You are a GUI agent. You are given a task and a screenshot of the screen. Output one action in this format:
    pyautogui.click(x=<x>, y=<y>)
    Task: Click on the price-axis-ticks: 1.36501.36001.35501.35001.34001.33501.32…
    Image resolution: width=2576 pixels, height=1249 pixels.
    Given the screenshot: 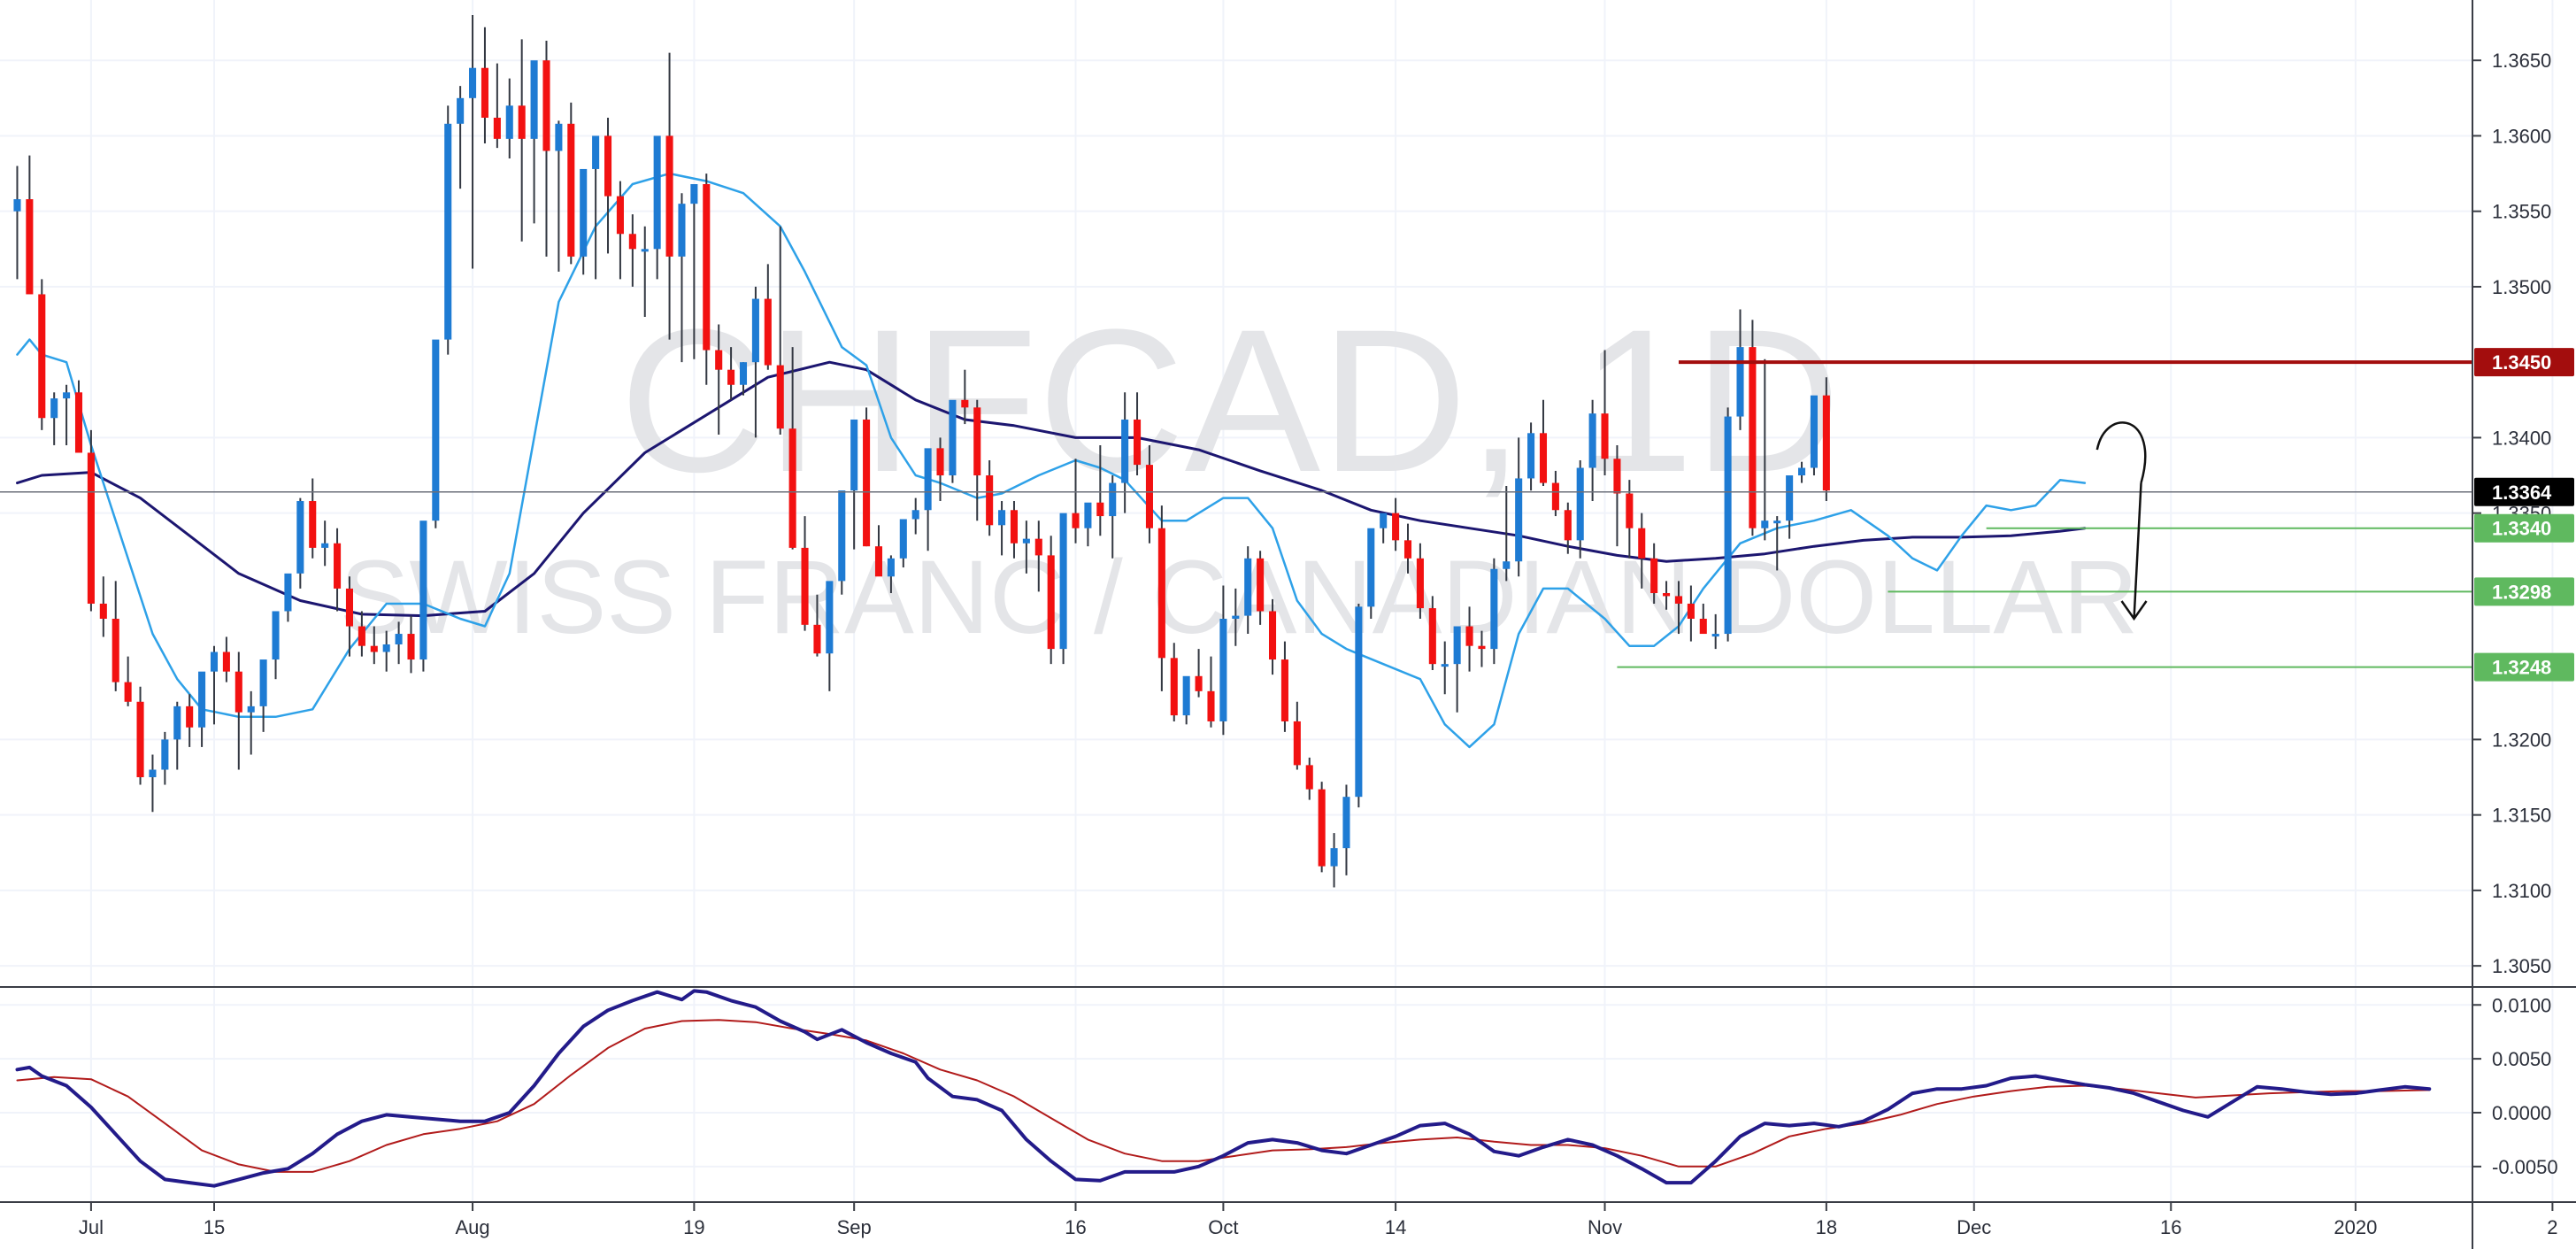 What is the action you would take?
    pyautogui.click(x=2511, y=513)
    